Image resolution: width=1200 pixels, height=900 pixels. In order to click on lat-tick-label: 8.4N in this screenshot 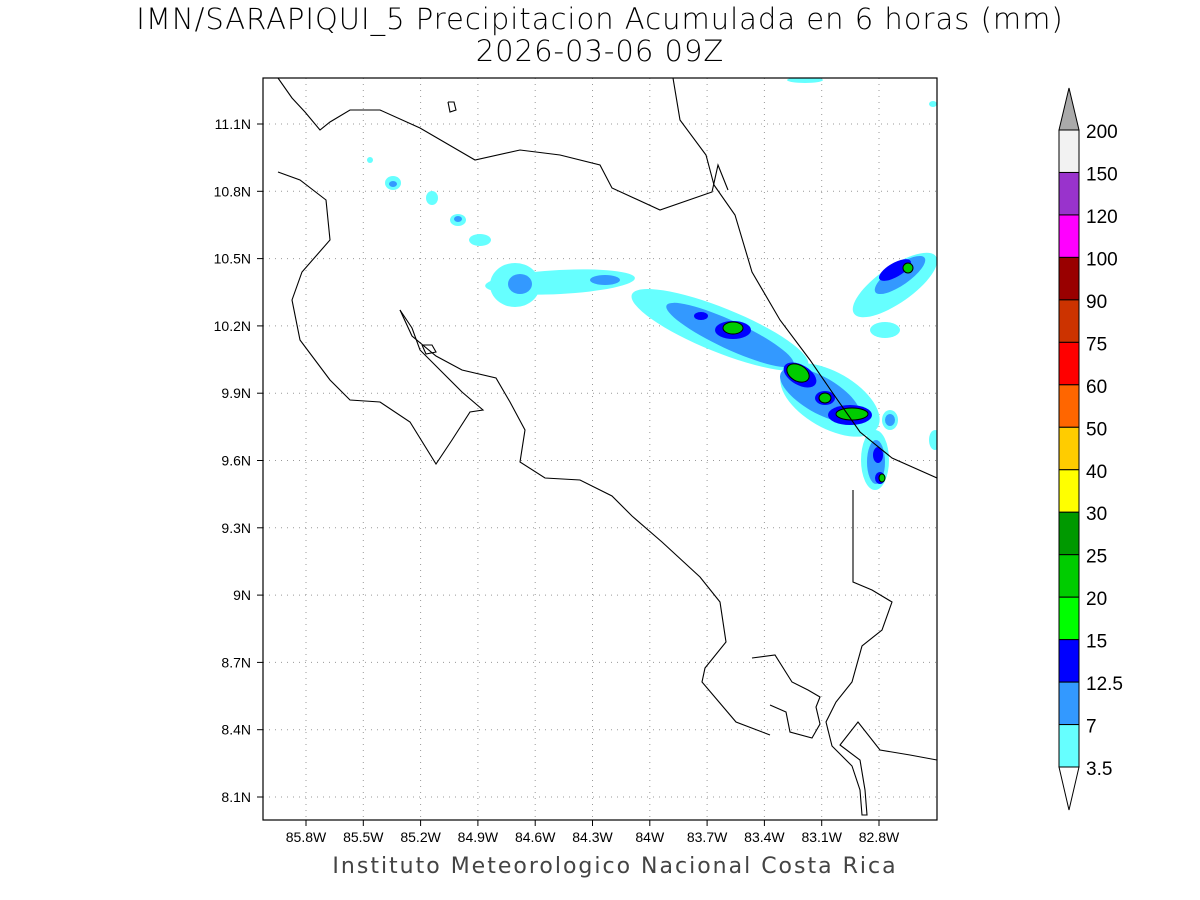, I will do `click(236, 730)`.